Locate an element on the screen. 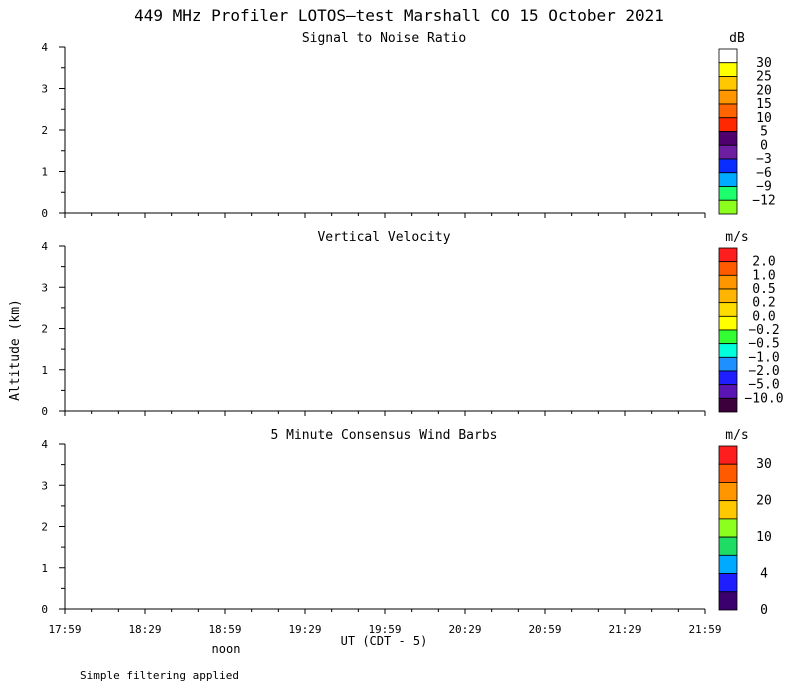  x-tick-label: 17:59 is located at coordinates (64, 629).